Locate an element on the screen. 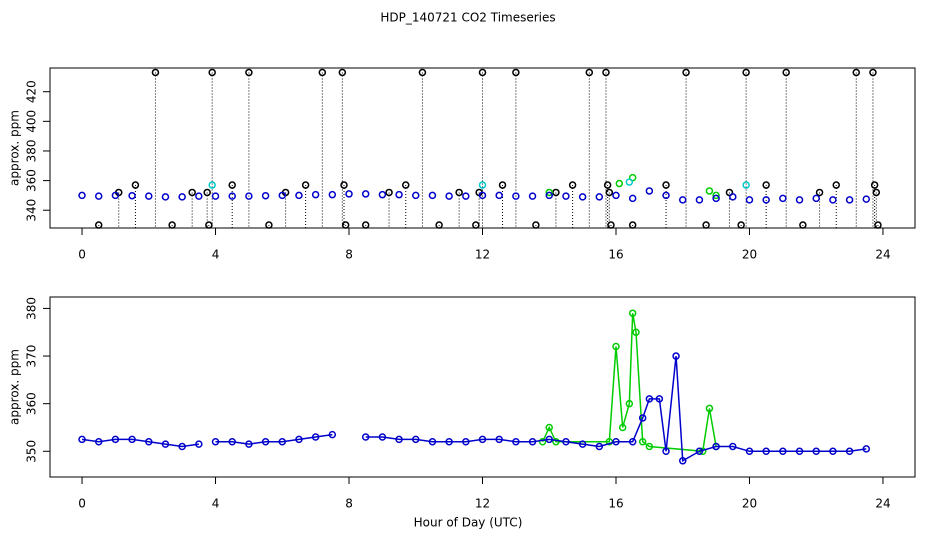 The image size is (936, 540). y-tick-label: 400 is located at coordinates (32, 121).